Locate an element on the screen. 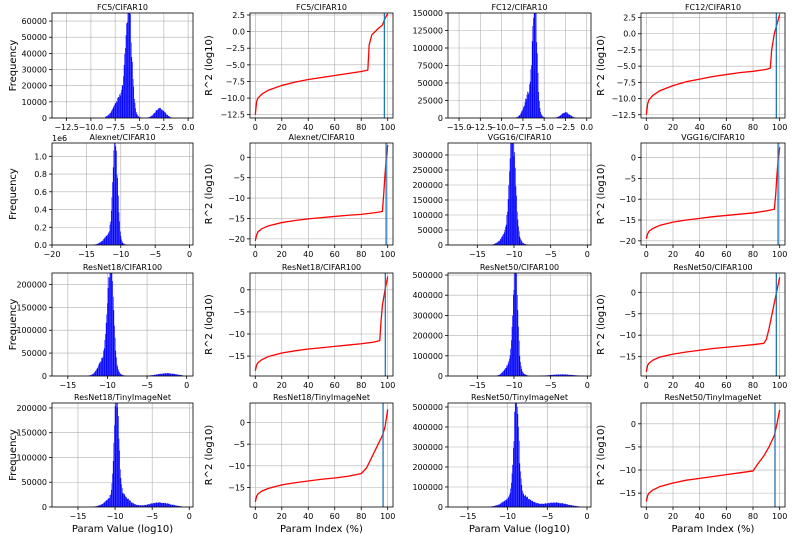 This screenshot has height=534, width=793. y-tick-label: 0.8 is located at coordinates (40, 174).